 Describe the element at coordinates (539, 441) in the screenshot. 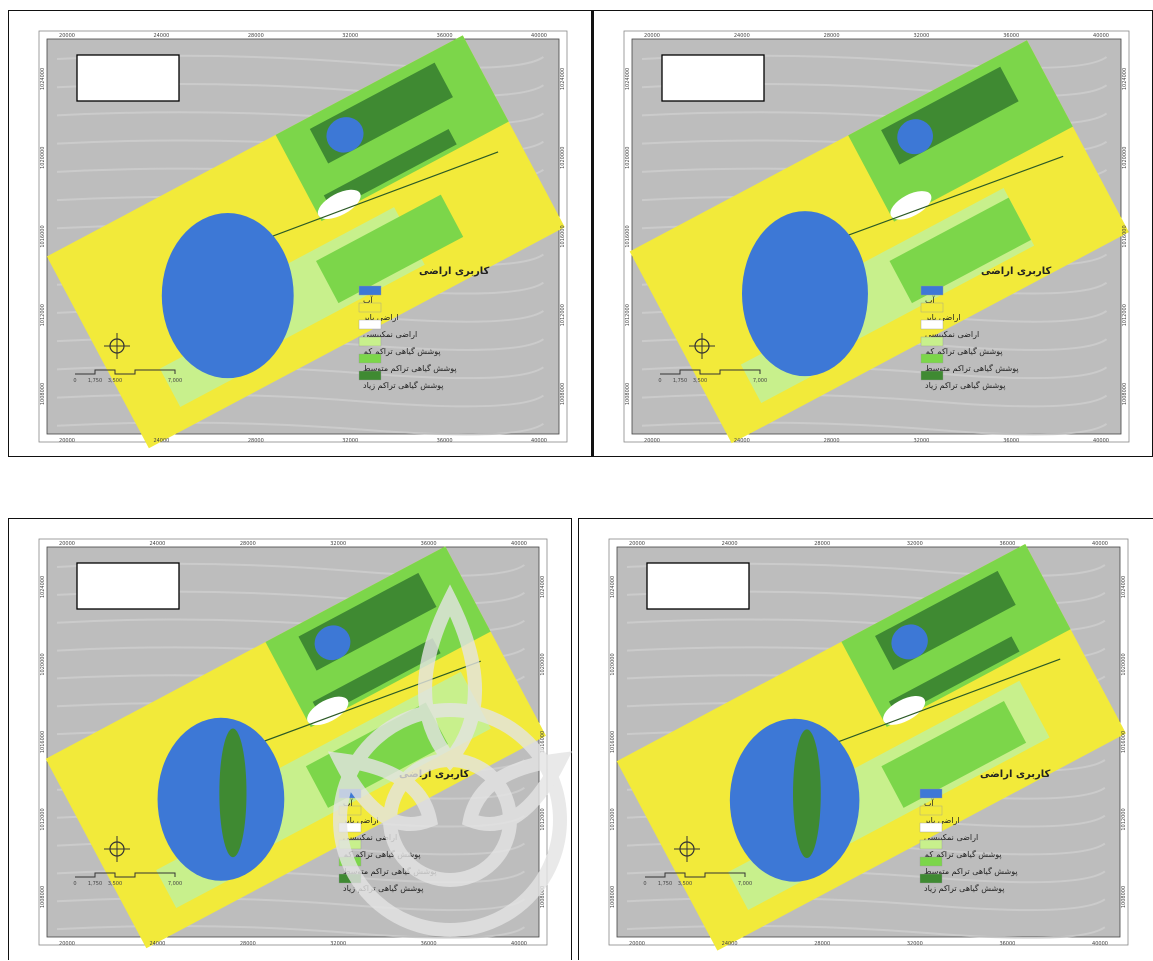

I see `bottom-tick-label: 40000` at that location.